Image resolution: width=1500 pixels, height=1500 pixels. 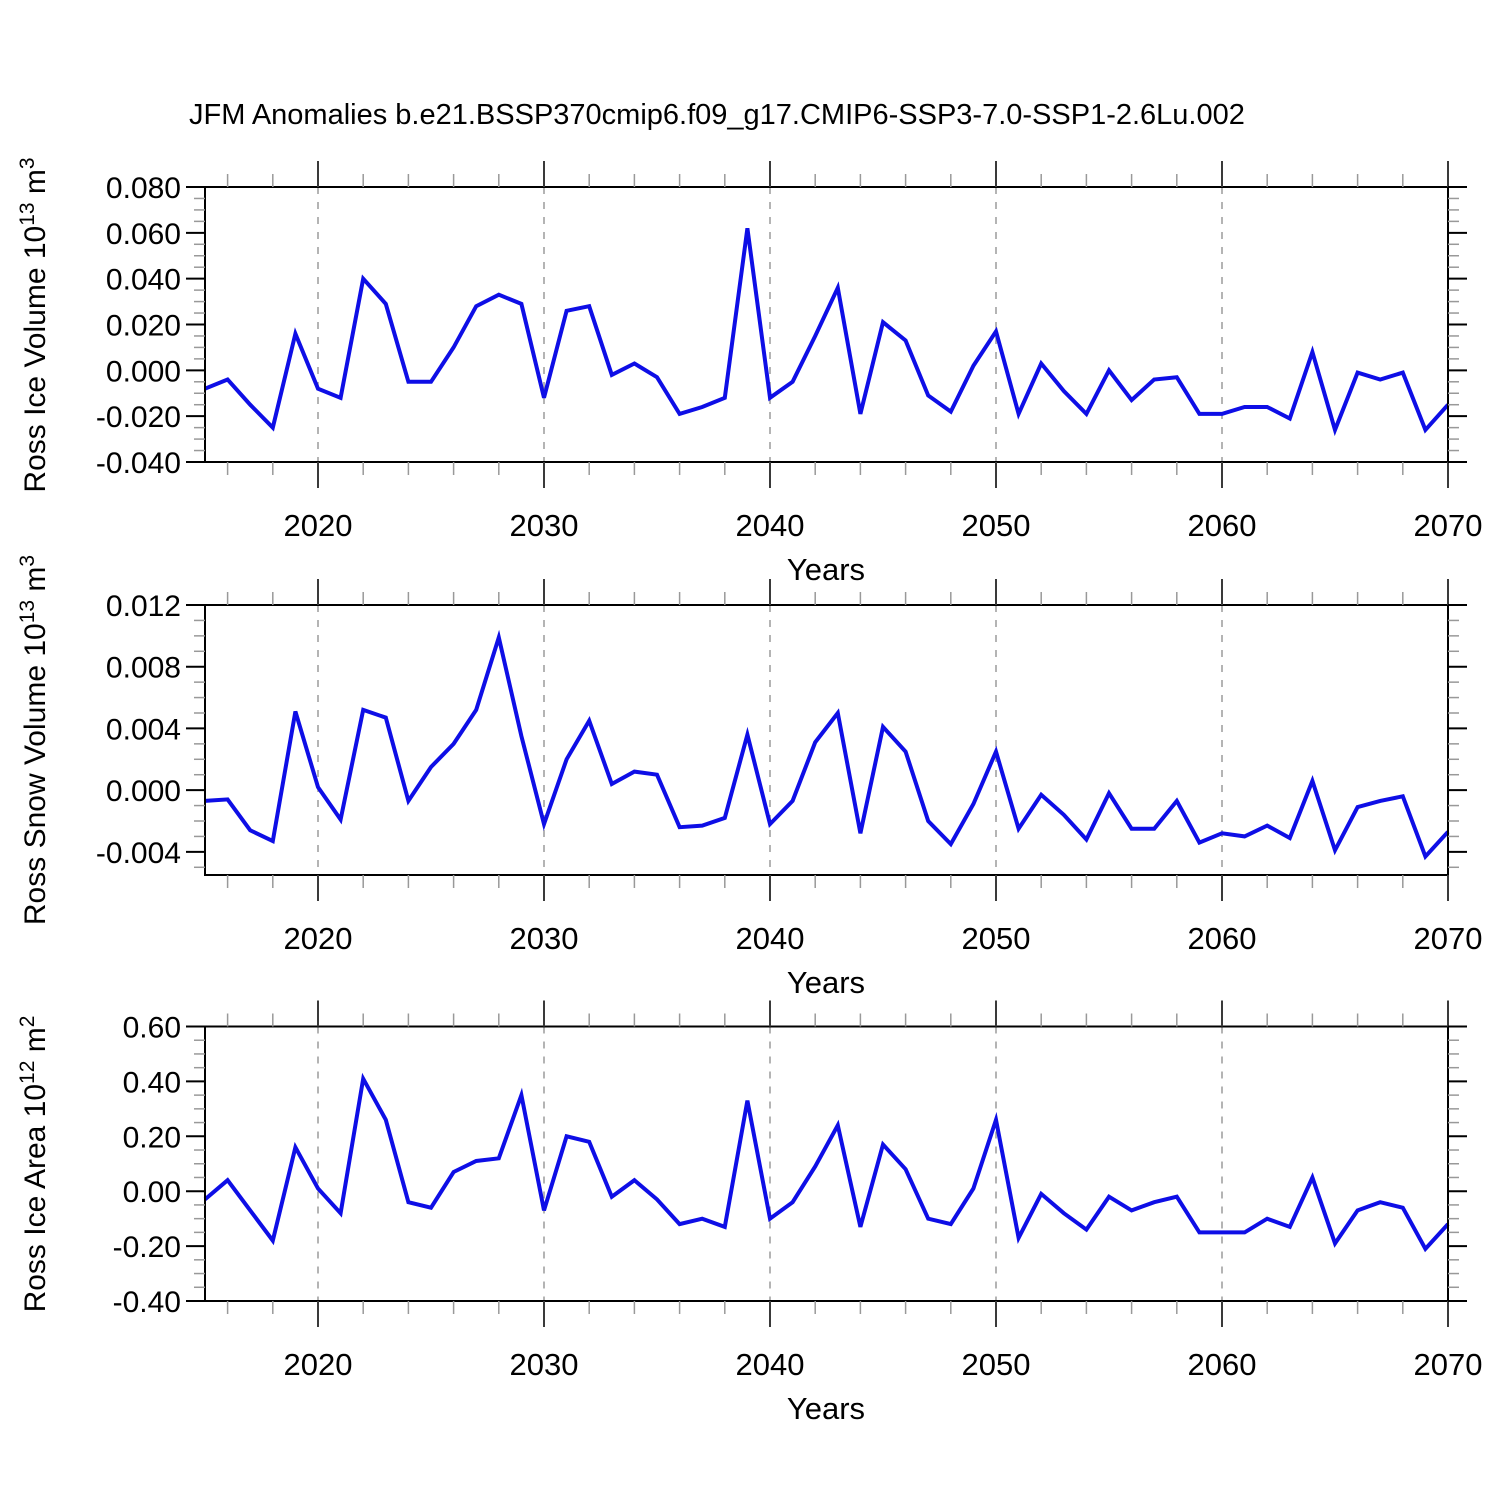 What do you see at coordinates (826, 982) in the screenshot?
I see `x-axis-title-panel-2: Years` at bounding box center [826, 982].